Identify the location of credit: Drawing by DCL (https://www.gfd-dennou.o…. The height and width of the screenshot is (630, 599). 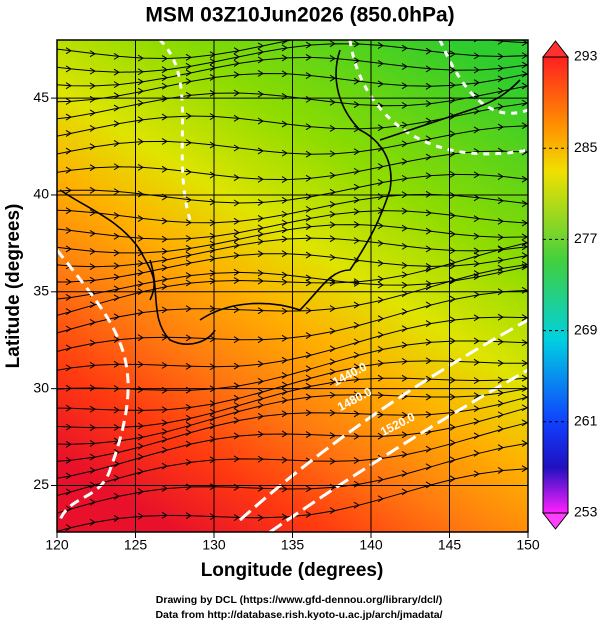
(299, 600).